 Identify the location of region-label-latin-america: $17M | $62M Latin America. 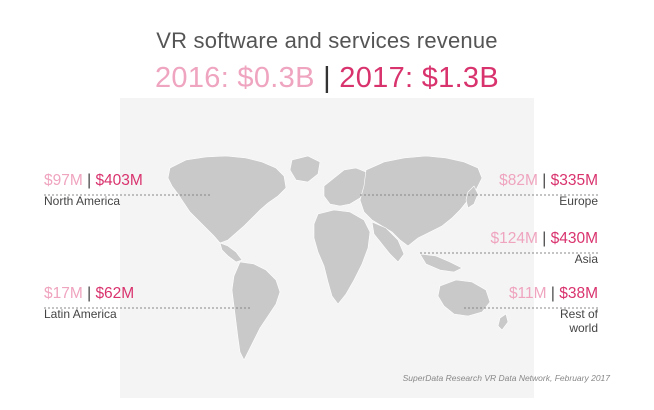
(89, 303).